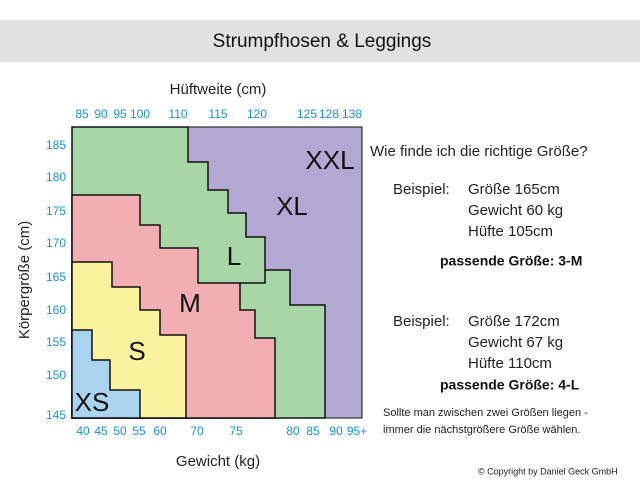  Describe the element at coordinates (56, 243) in the screenshot. I see `height-tick: 170` at that location.